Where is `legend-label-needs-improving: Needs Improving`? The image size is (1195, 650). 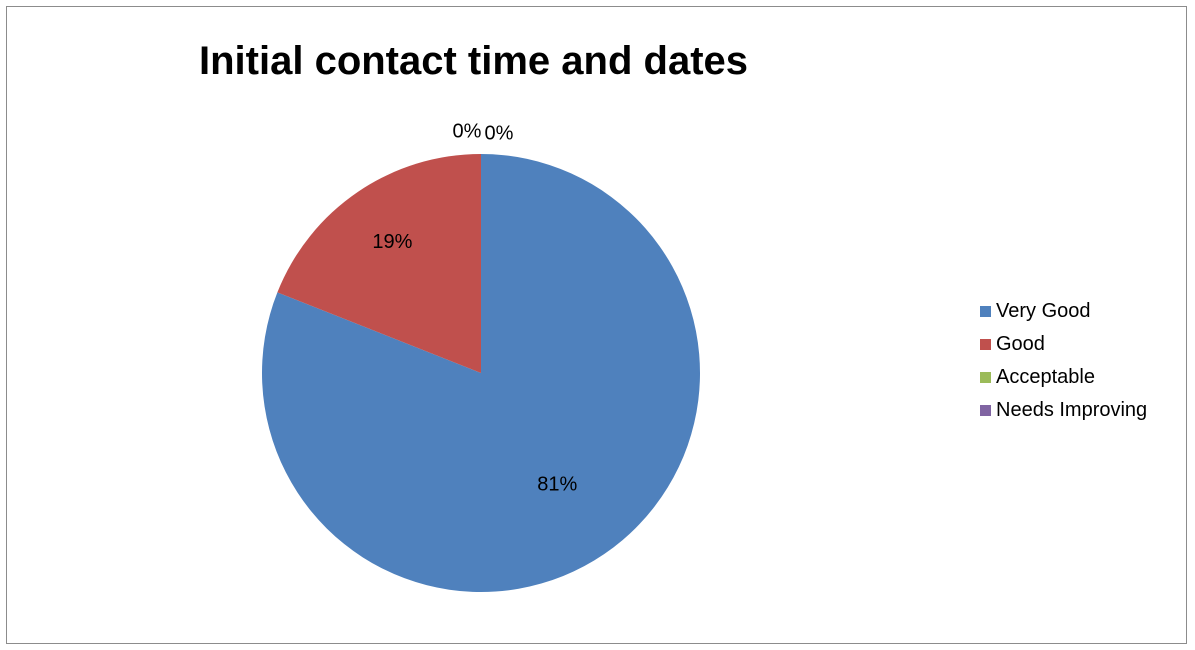 legend-label-needs-improving: Needs Improving is located at coordinates (1072, 410).